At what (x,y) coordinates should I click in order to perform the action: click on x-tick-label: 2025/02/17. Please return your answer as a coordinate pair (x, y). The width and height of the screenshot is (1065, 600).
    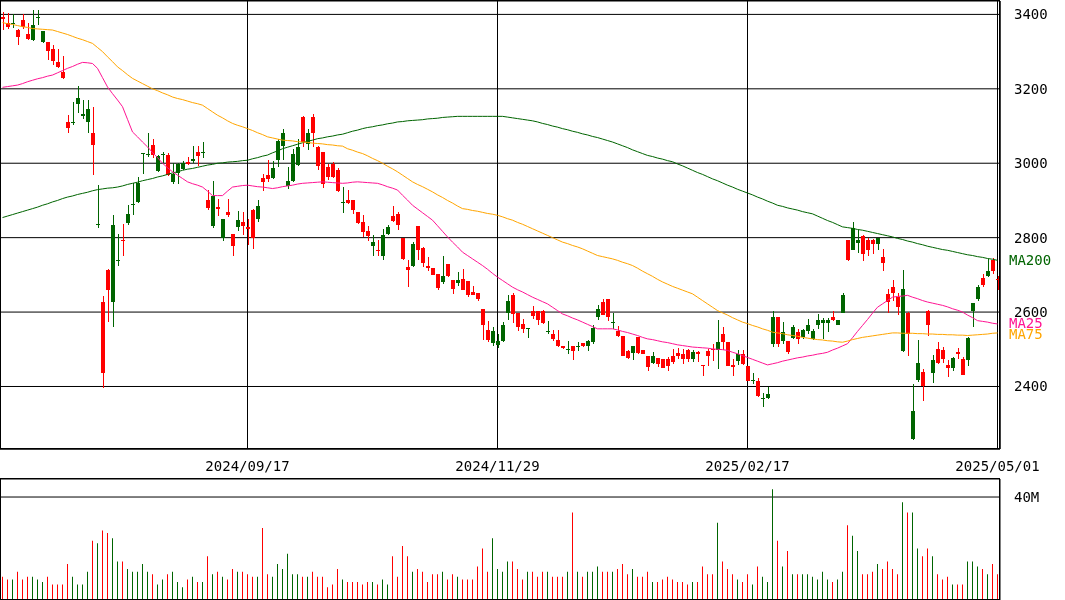
    Looking at the image, I should click on (747, 465).